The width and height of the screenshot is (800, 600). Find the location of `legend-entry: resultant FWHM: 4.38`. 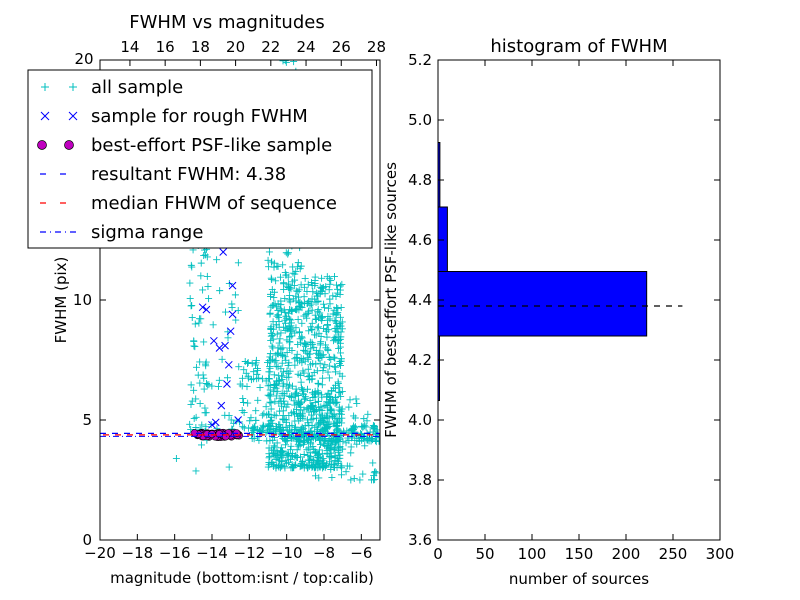

legend-entry: resultant FWHM: 4.38 is located at coordinates (163, 174).